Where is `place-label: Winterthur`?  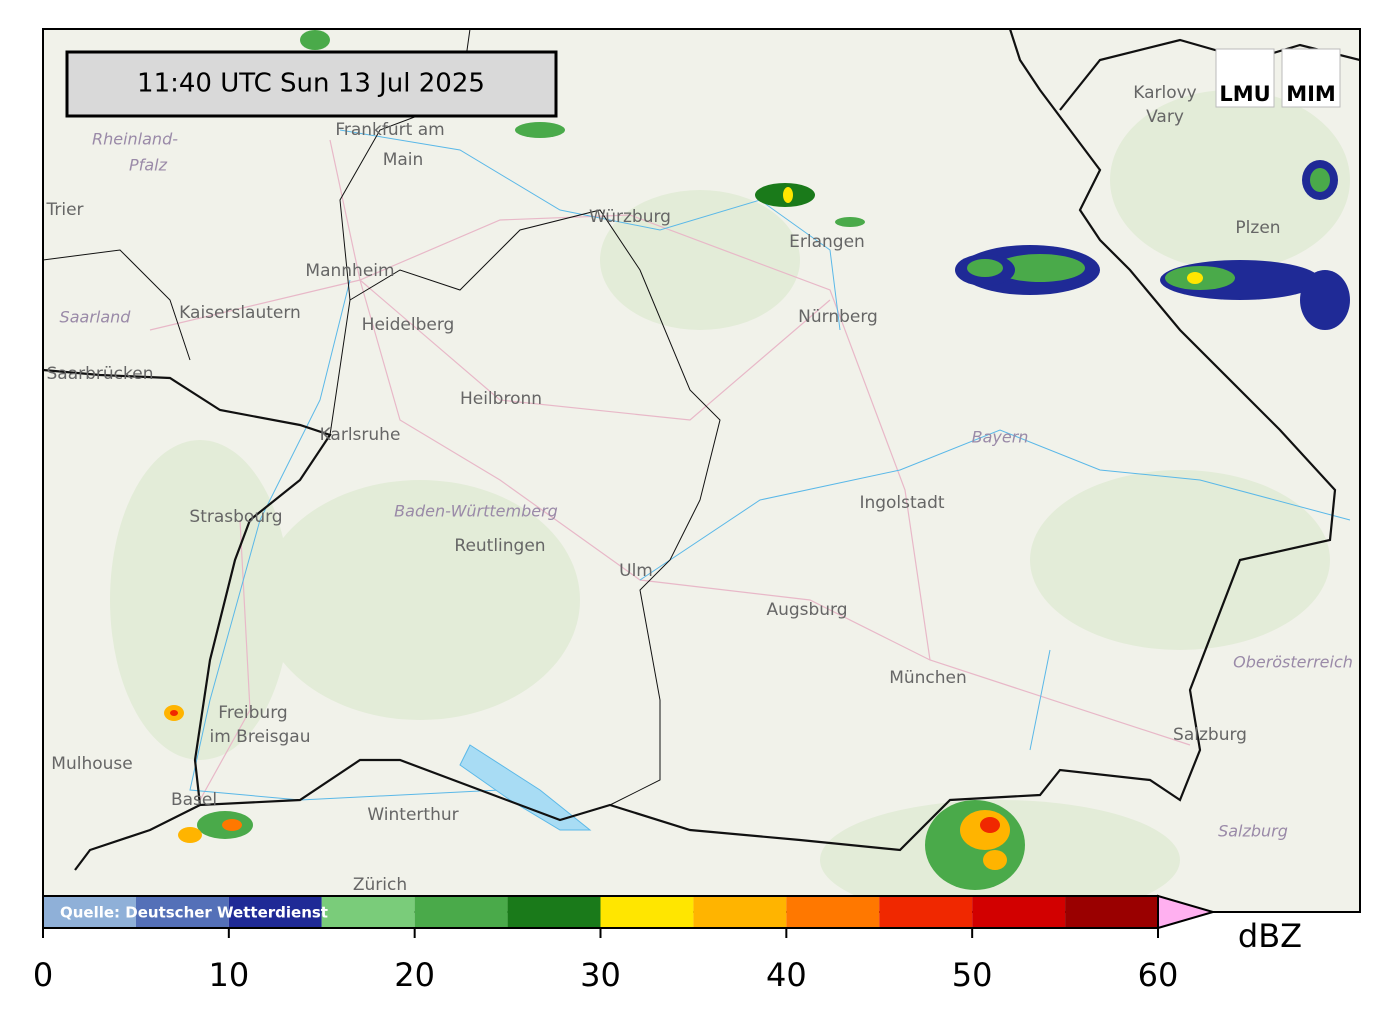 place-label: Winterthur is located at coordinates (412, 815).